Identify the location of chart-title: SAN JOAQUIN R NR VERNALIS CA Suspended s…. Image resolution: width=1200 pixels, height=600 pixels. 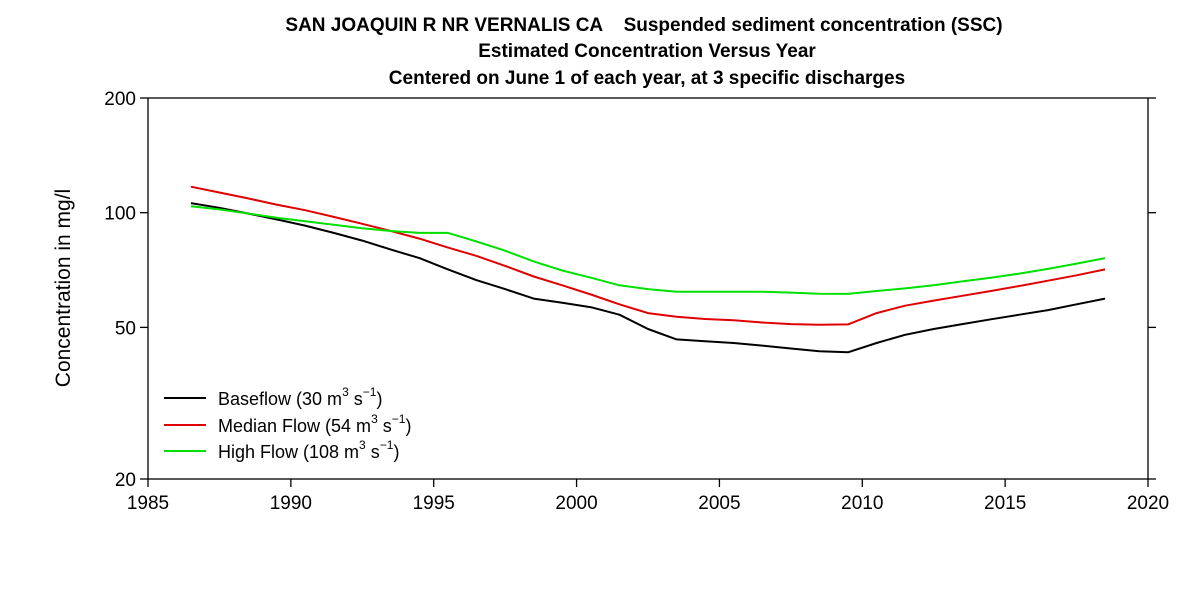
(643, 25).